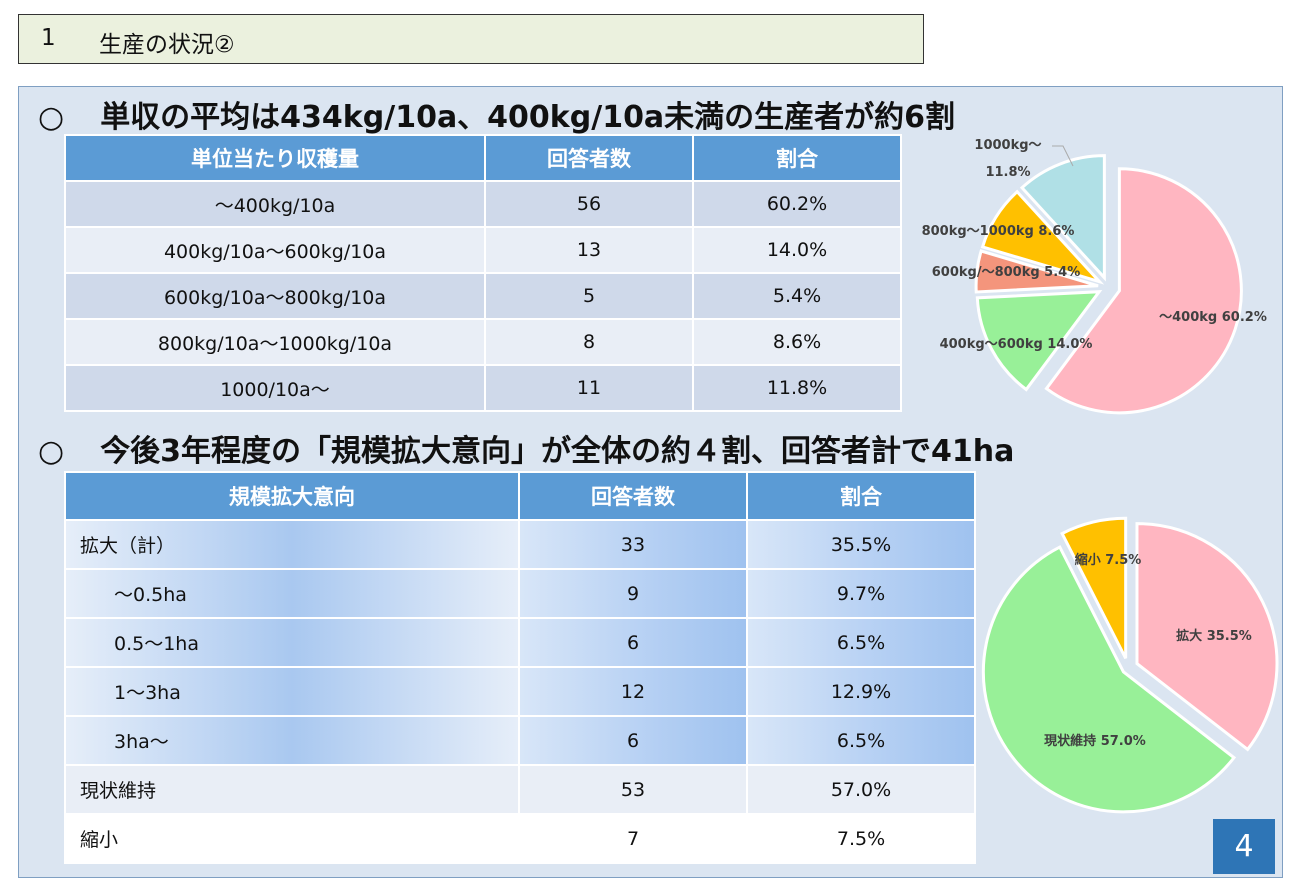  I want to click on ratio-cell: 60.2%, so click(797, 204).